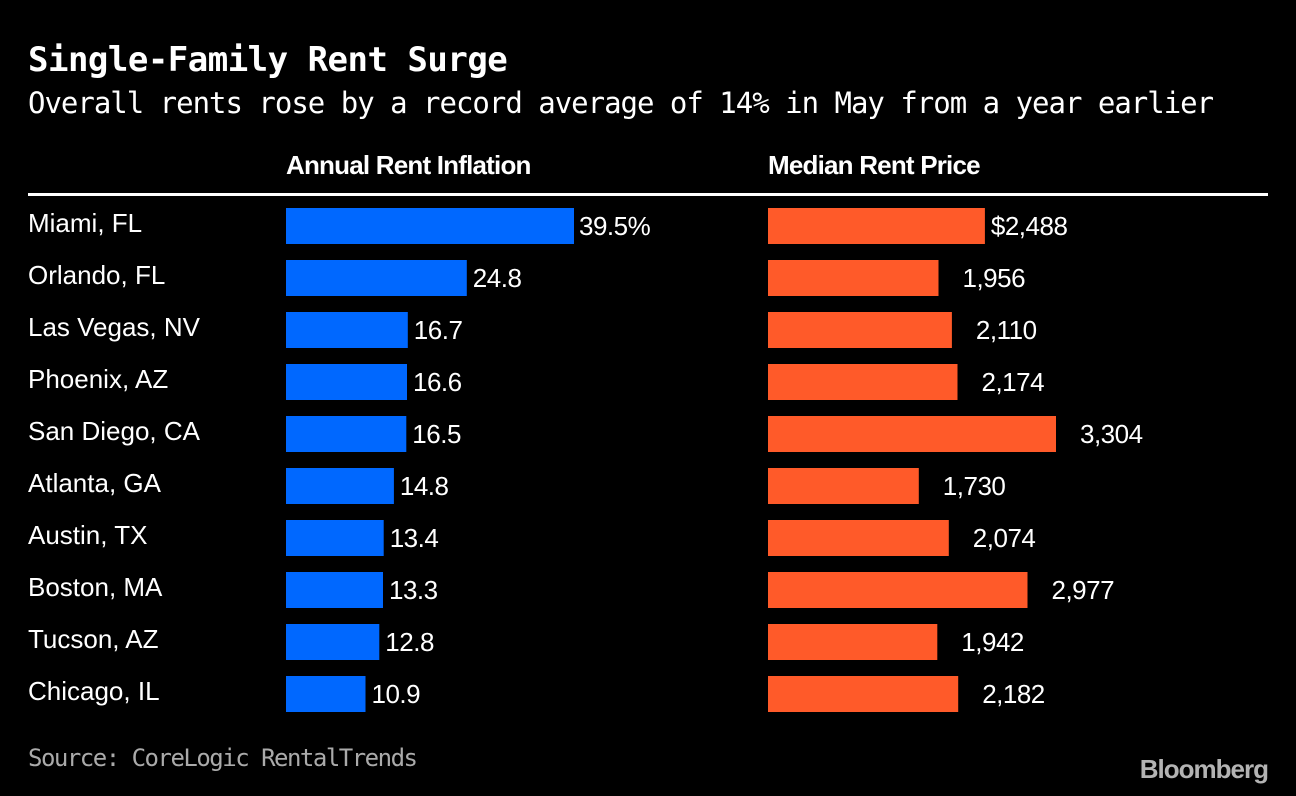 Image resolution: width=1296 pixels, height=796 pixels. I want to click on price-value-label: 2,174, so click(1013, 382).